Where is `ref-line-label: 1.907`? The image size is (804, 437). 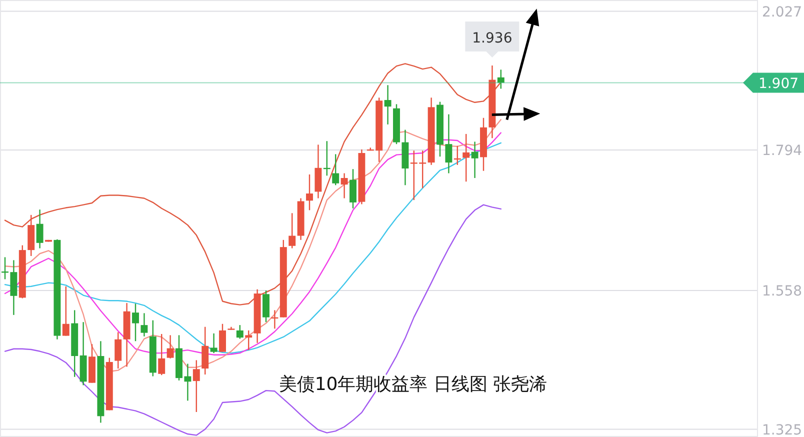 ref-line-label: 1.907 is located at coordinates (778, 84).